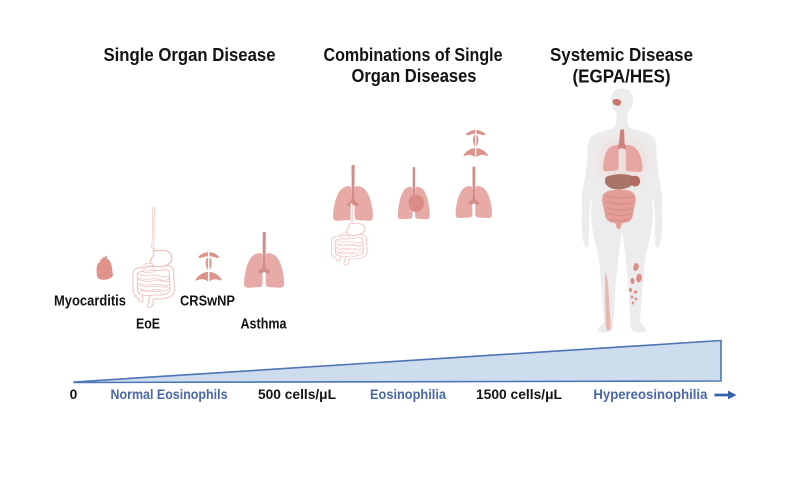 The image size is (800, 489). What do you see at coordinates (190, 54) in the screenshot?
I see `svg-text: Single Organ Disease` at bounding box center [190, 54].